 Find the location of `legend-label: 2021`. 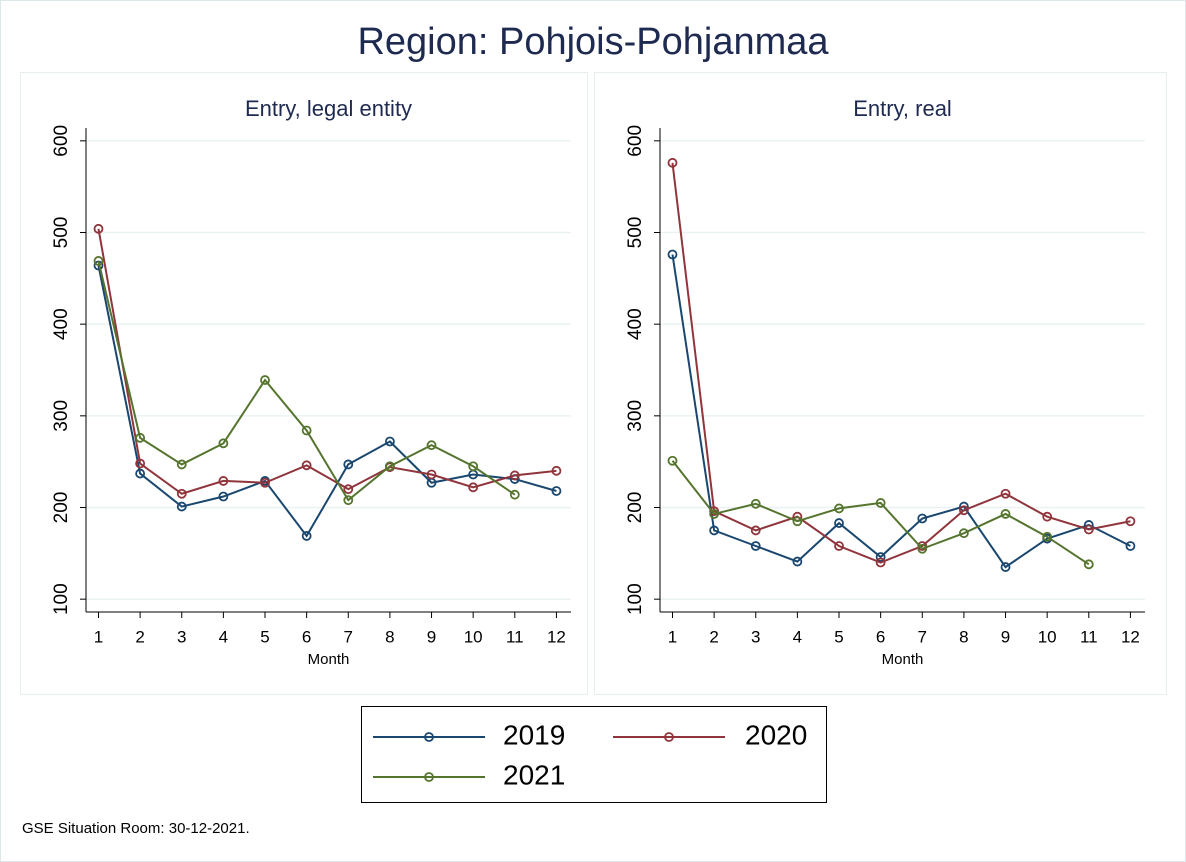

legend-label: 2021 is located at coordinates (534, 774).